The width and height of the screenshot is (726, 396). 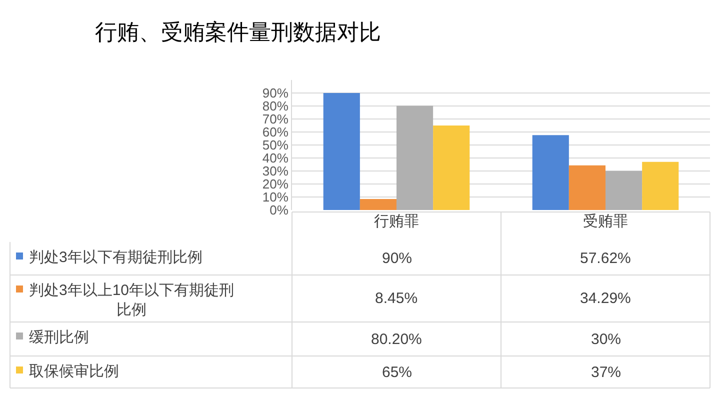 What do you see at coordinates (605, 221) in the screenshot?
I see `x-tick-label: 受贿罪` at bounding box center [605, 221].